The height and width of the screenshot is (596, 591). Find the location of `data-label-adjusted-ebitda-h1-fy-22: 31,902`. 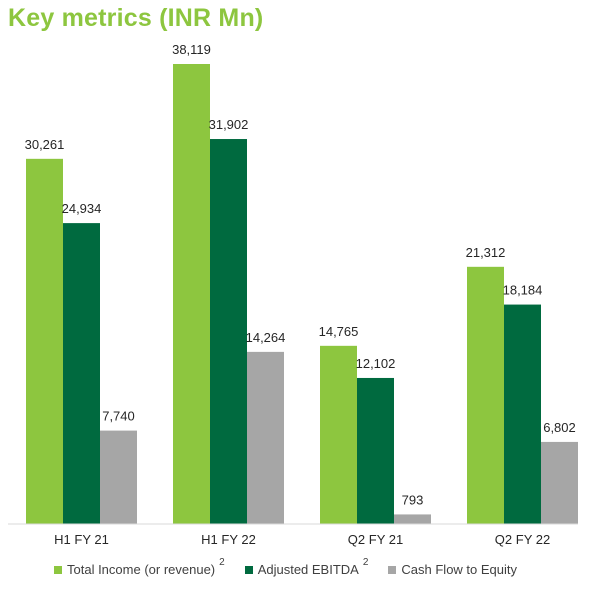

data-label-adjusted-ebitda-h1-fy-22: 31,902 is located at coordinates (229, 124).